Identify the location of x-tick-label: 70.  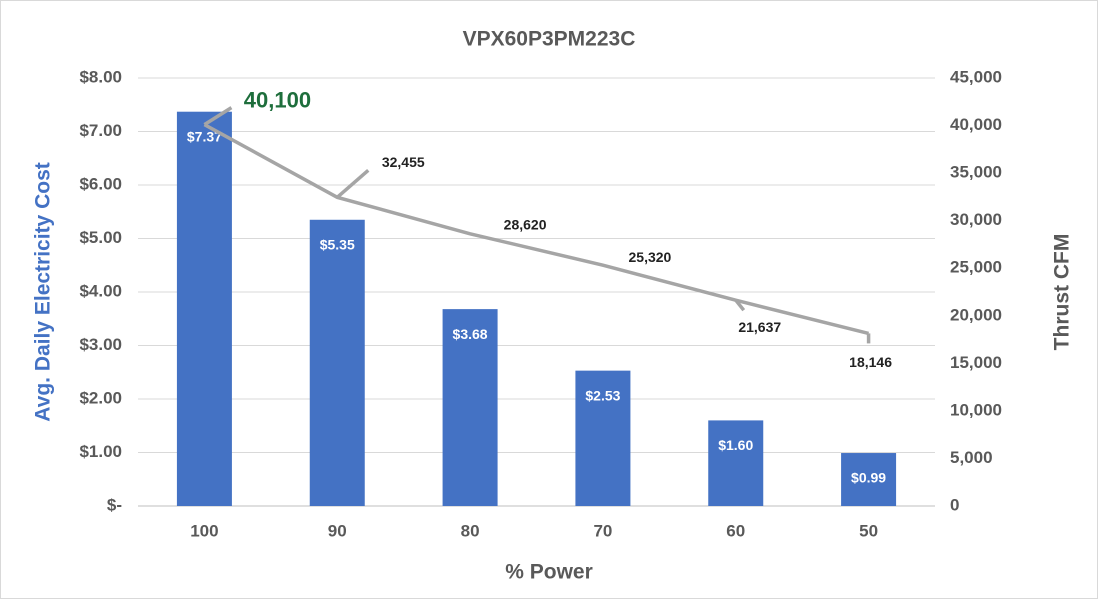
(602, 530).